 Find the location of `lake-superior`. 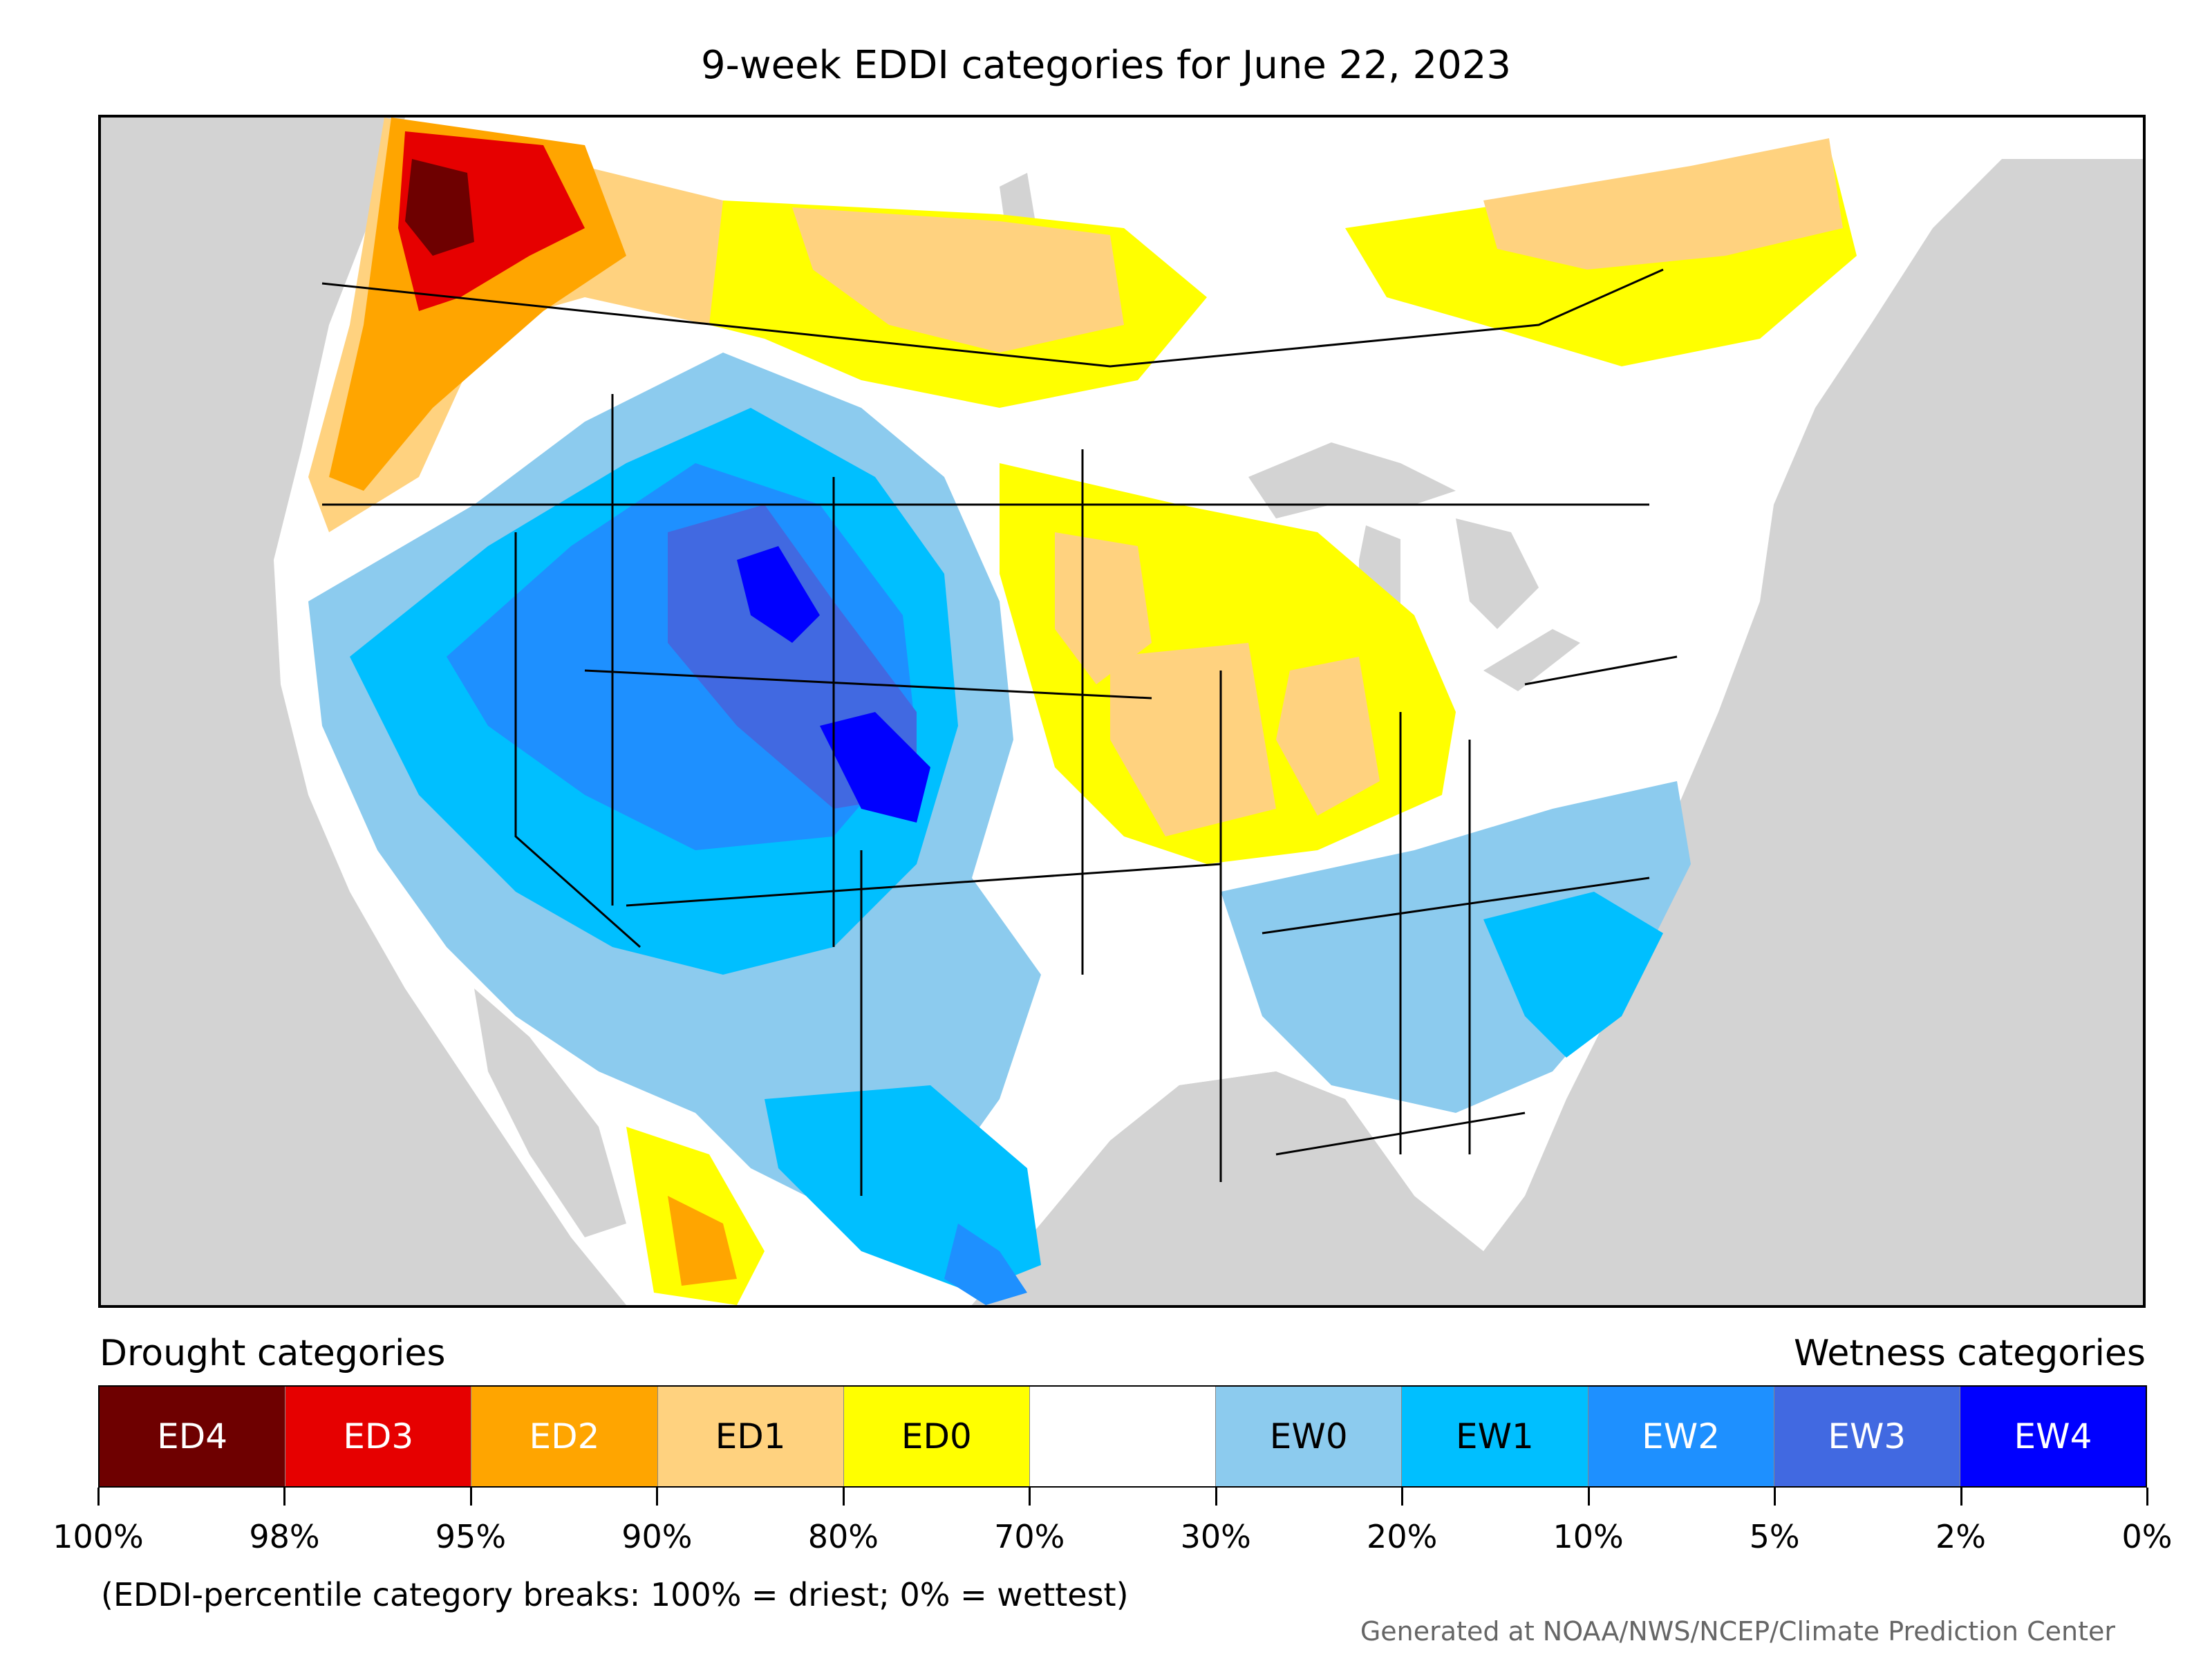

lake-superior is located at coordinates (1352, 480).